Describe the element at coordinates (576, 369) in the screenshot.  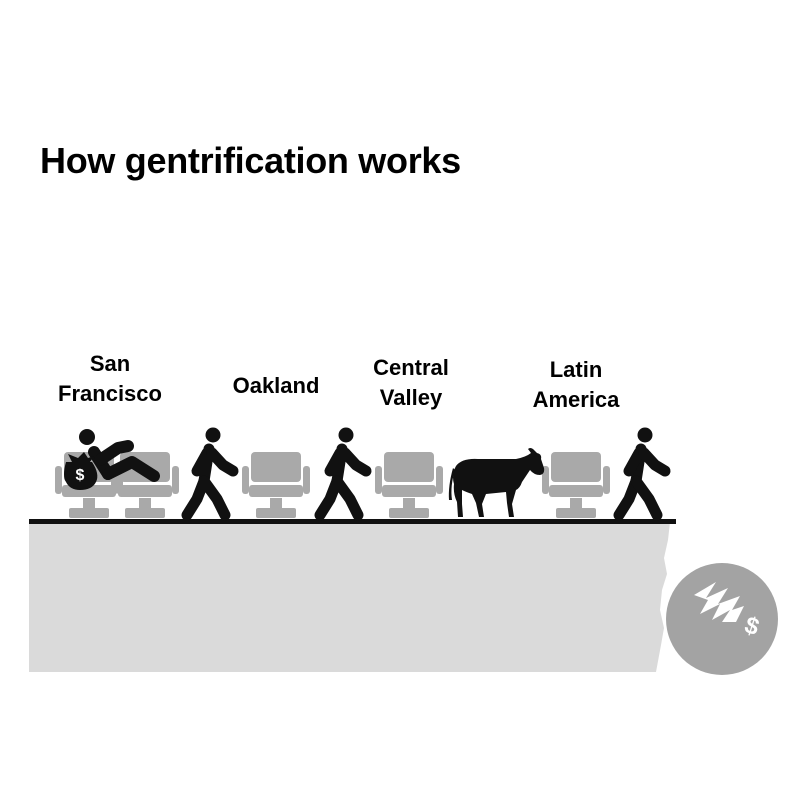
I see `label-latin-america-line1: Latin` at that location.